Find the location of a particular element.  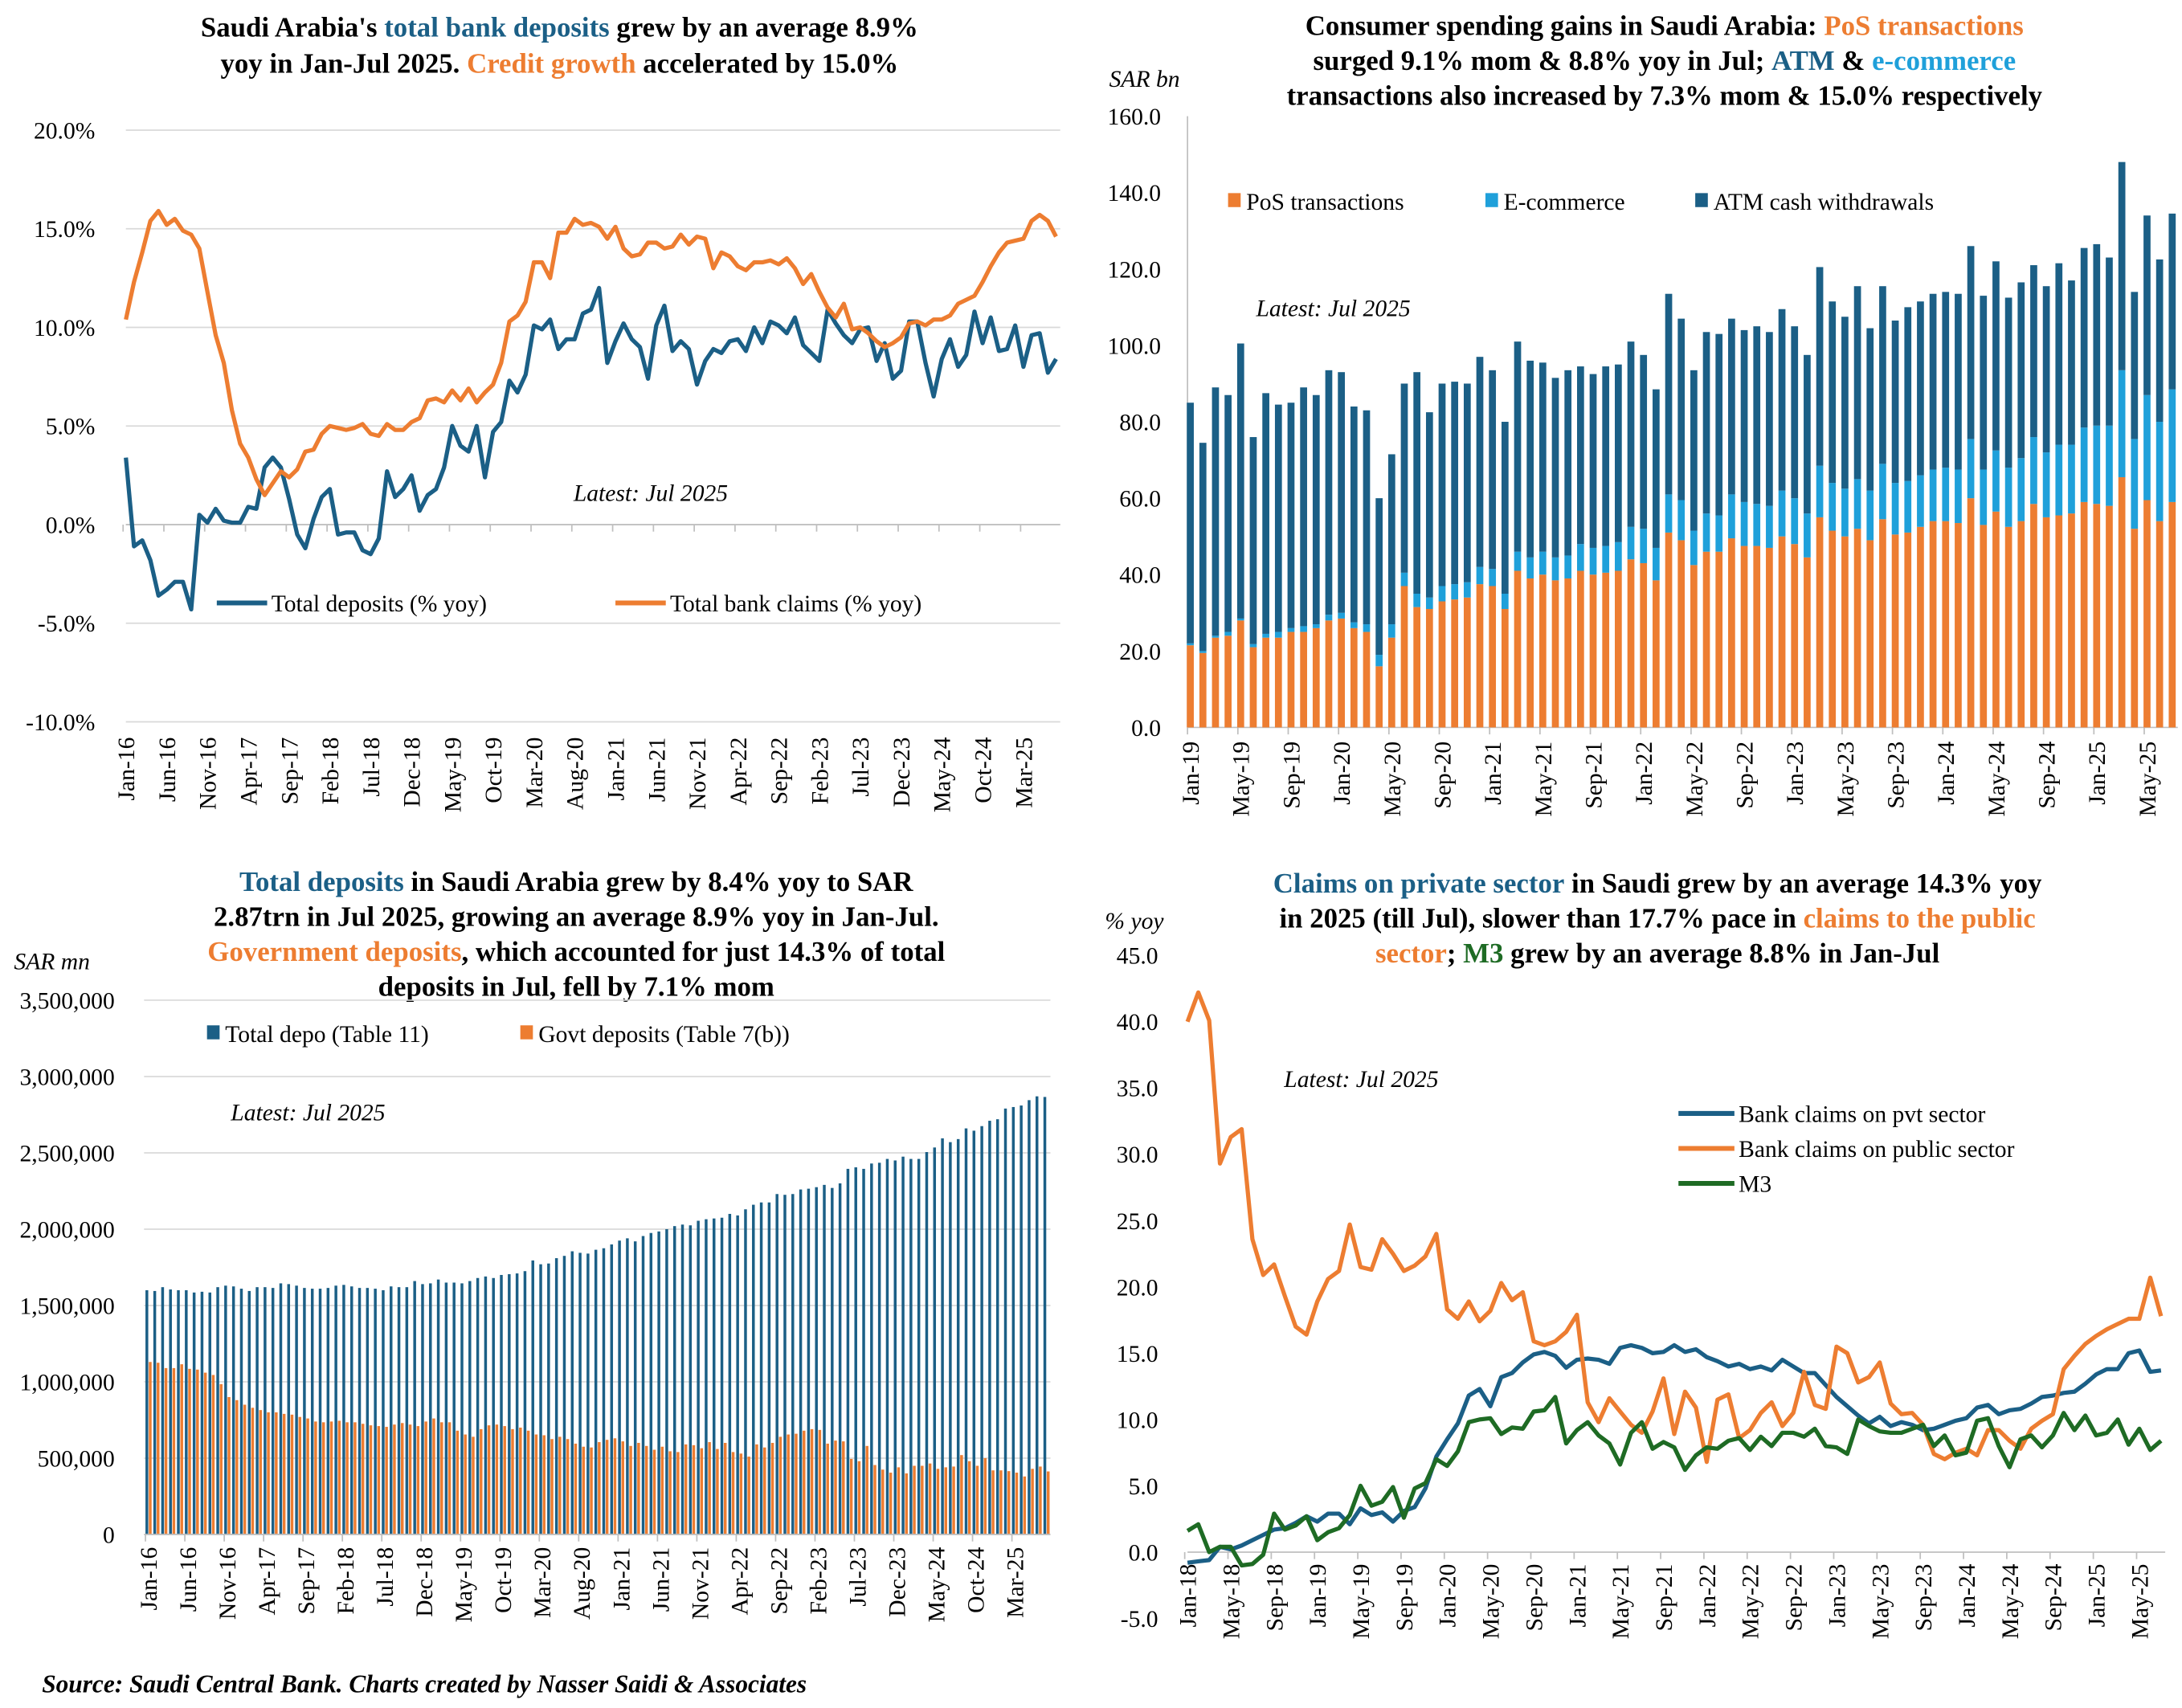

chart-title-line: deposits in Jul, fell by 7.1% mom is located at coordinates (576, 987).